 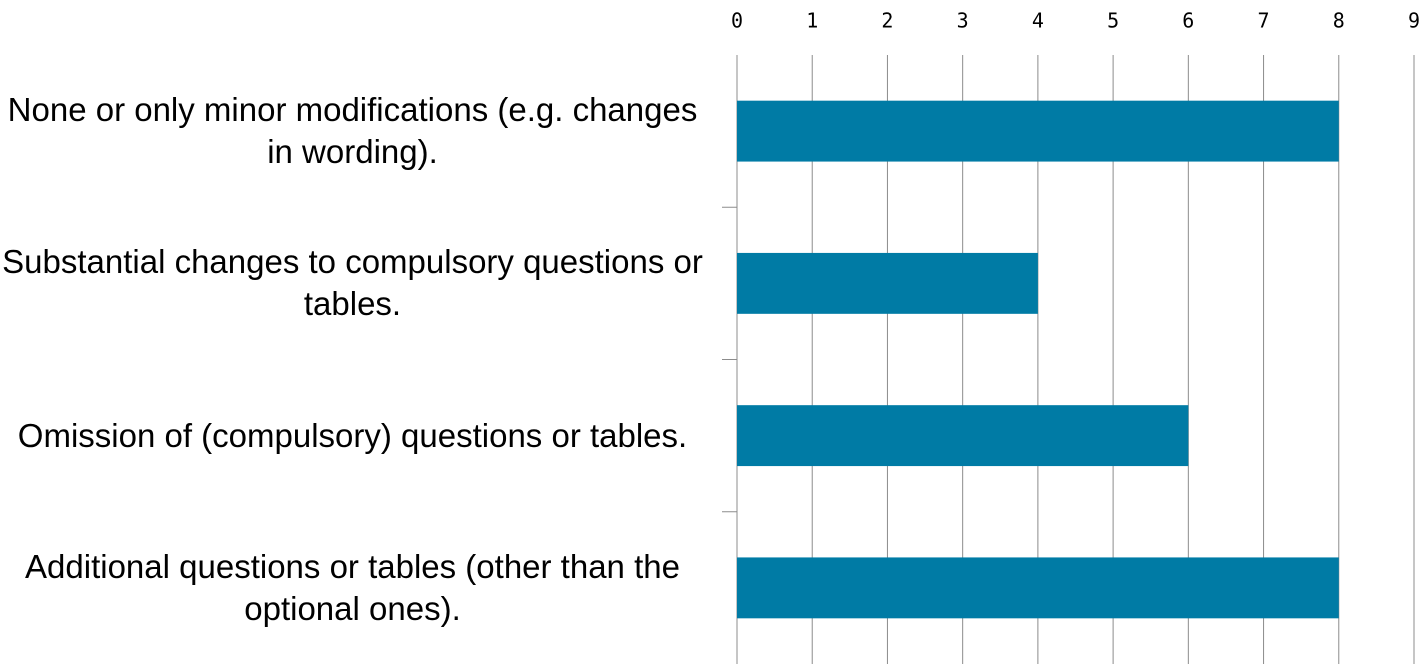 What do you see at coordinates (1414, 21) in the screenshot?
I see `x-tick-label: 9` at bounding box center [1414, 21].